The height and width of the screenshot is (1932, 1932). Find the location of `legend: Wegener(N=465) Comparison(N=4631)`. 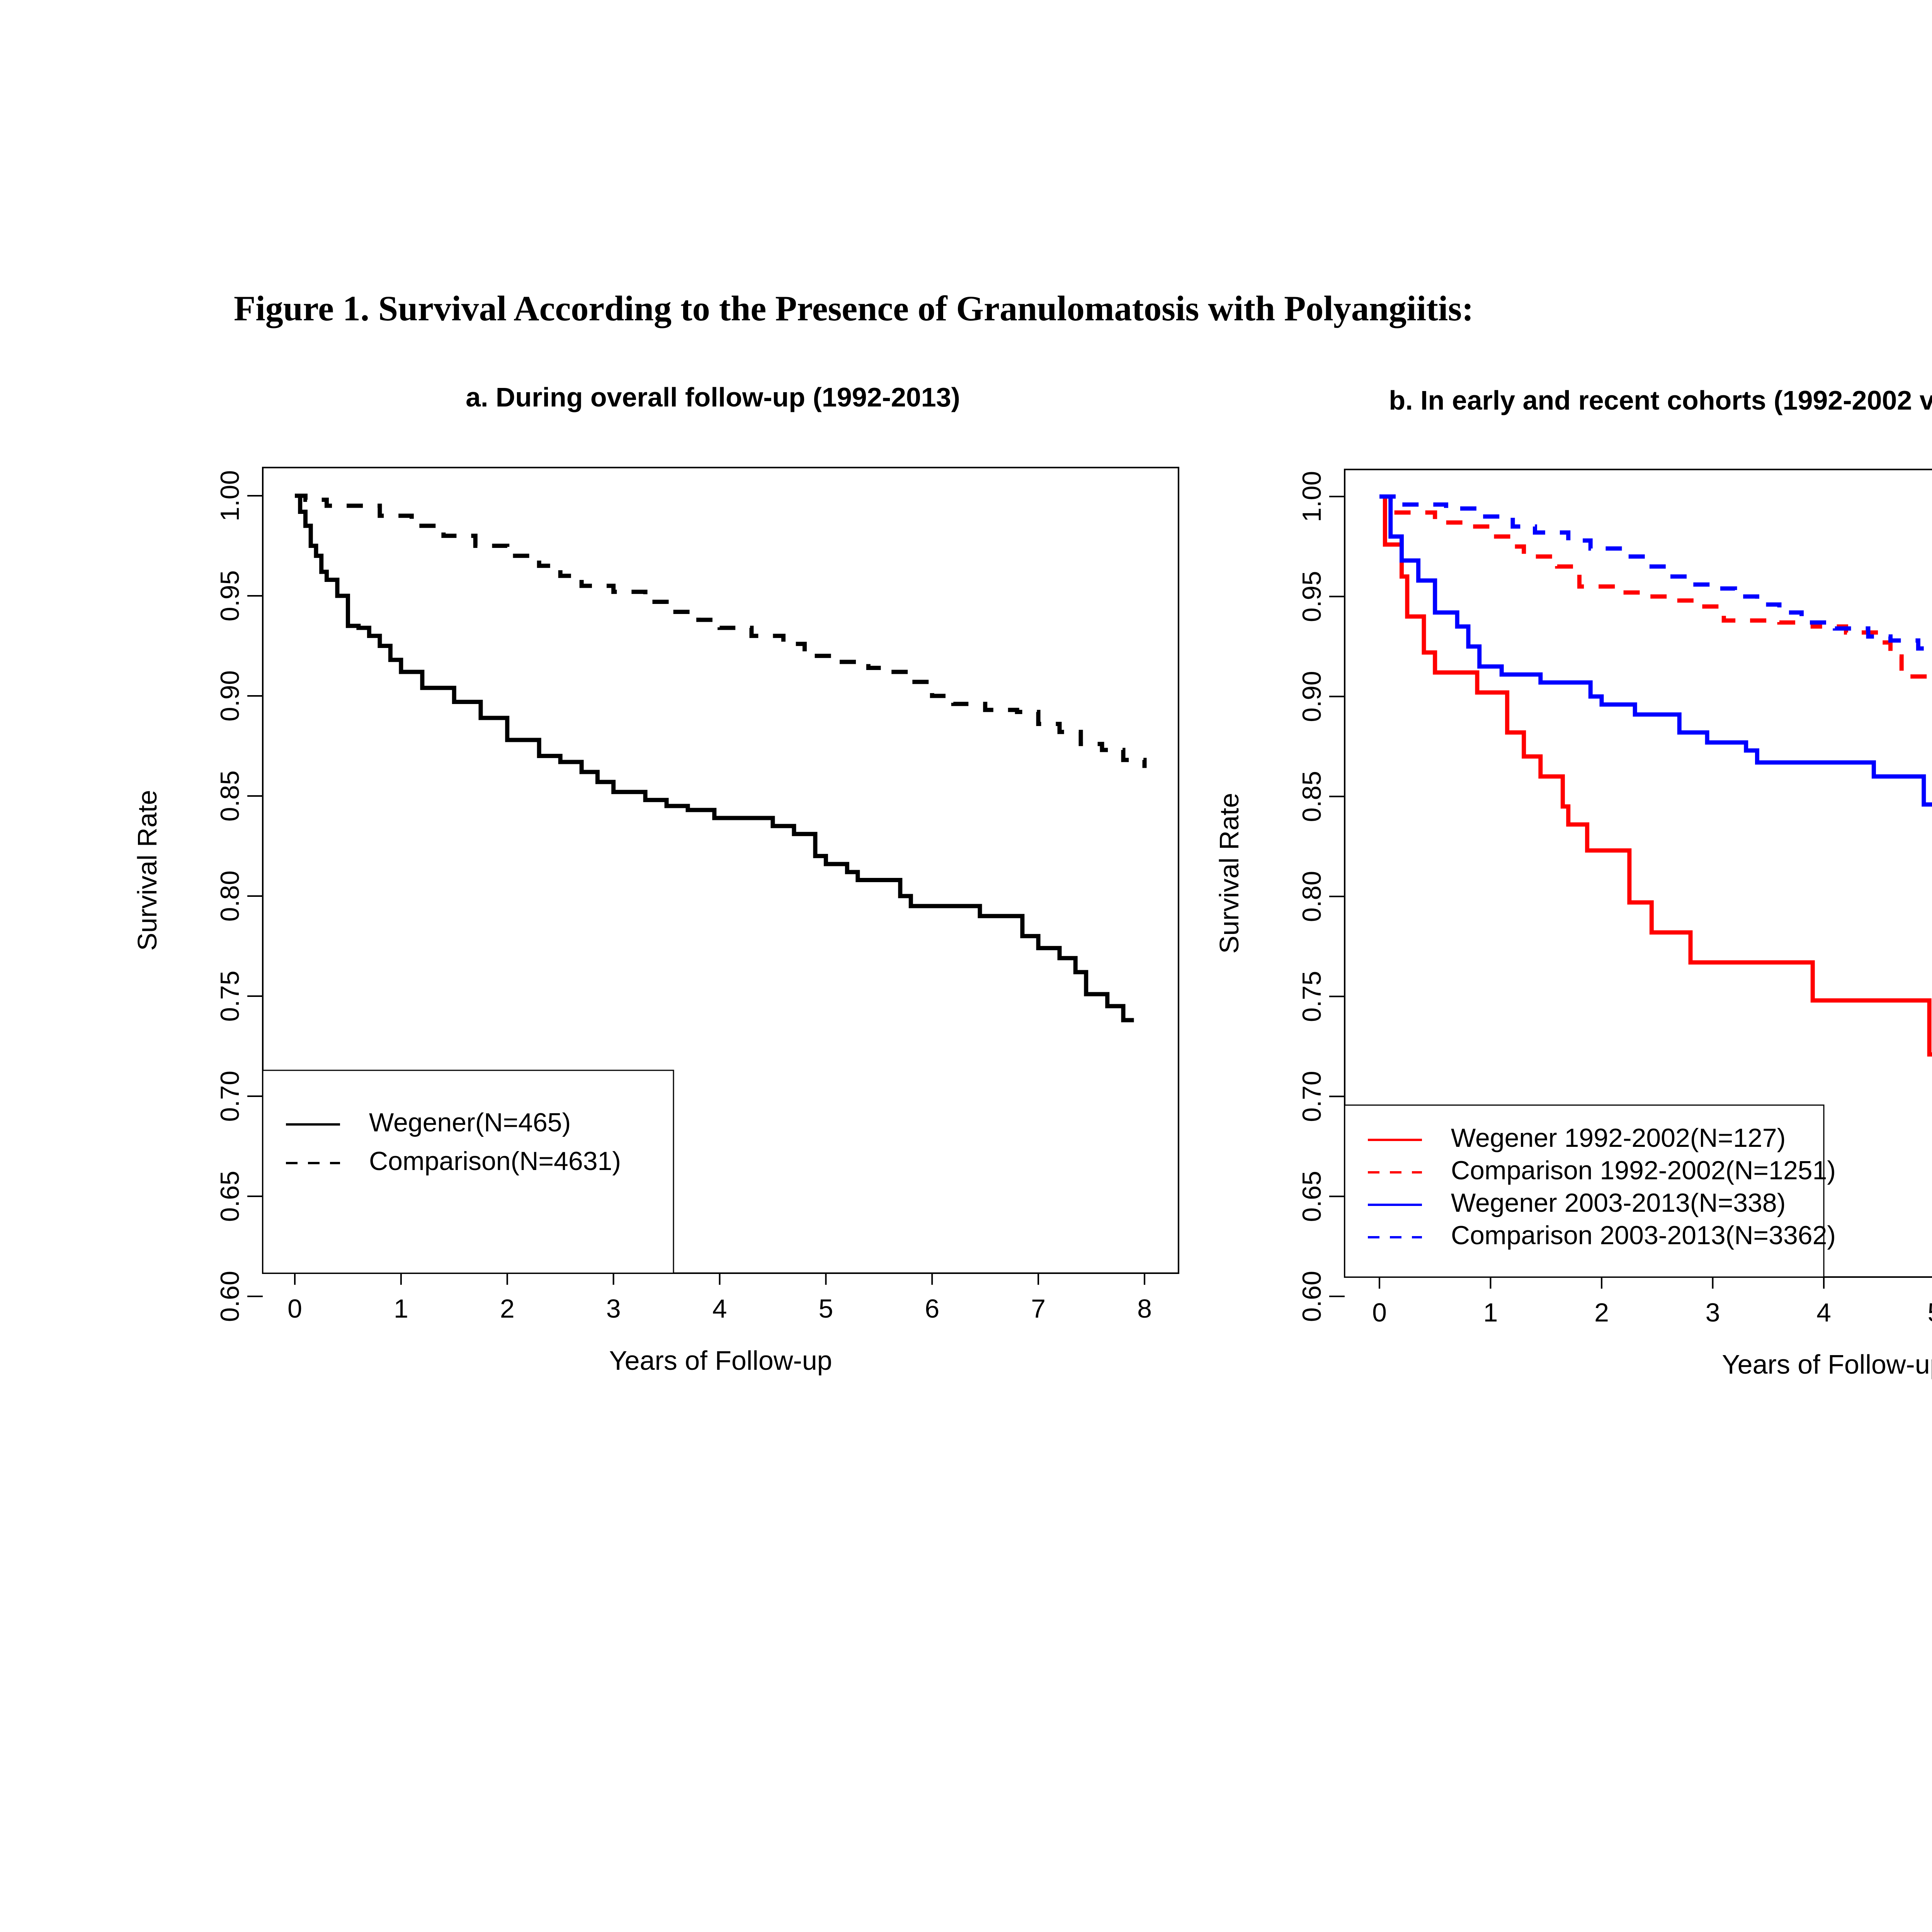

legend: Wegener(N=465) Comparison(N=4631) is located at coordinates (468, 1172).